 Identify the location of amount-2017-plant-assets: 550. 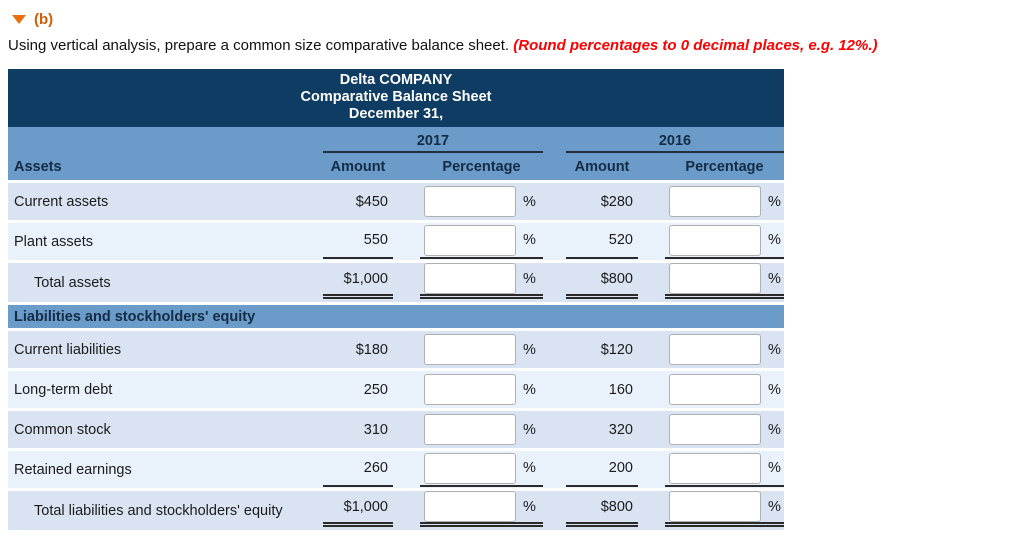
(358, 241).